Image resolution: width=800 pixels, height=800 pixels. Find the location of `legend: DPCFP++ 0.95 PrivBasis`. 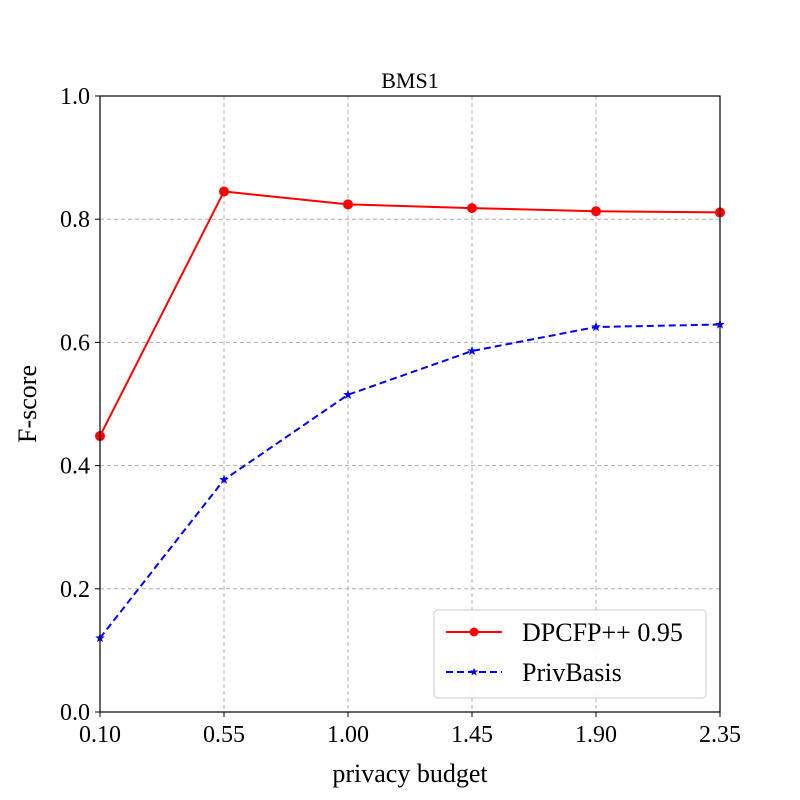

legend: DPCFP++ 0.95 PrivBasis is located at coordinates (570, 654).